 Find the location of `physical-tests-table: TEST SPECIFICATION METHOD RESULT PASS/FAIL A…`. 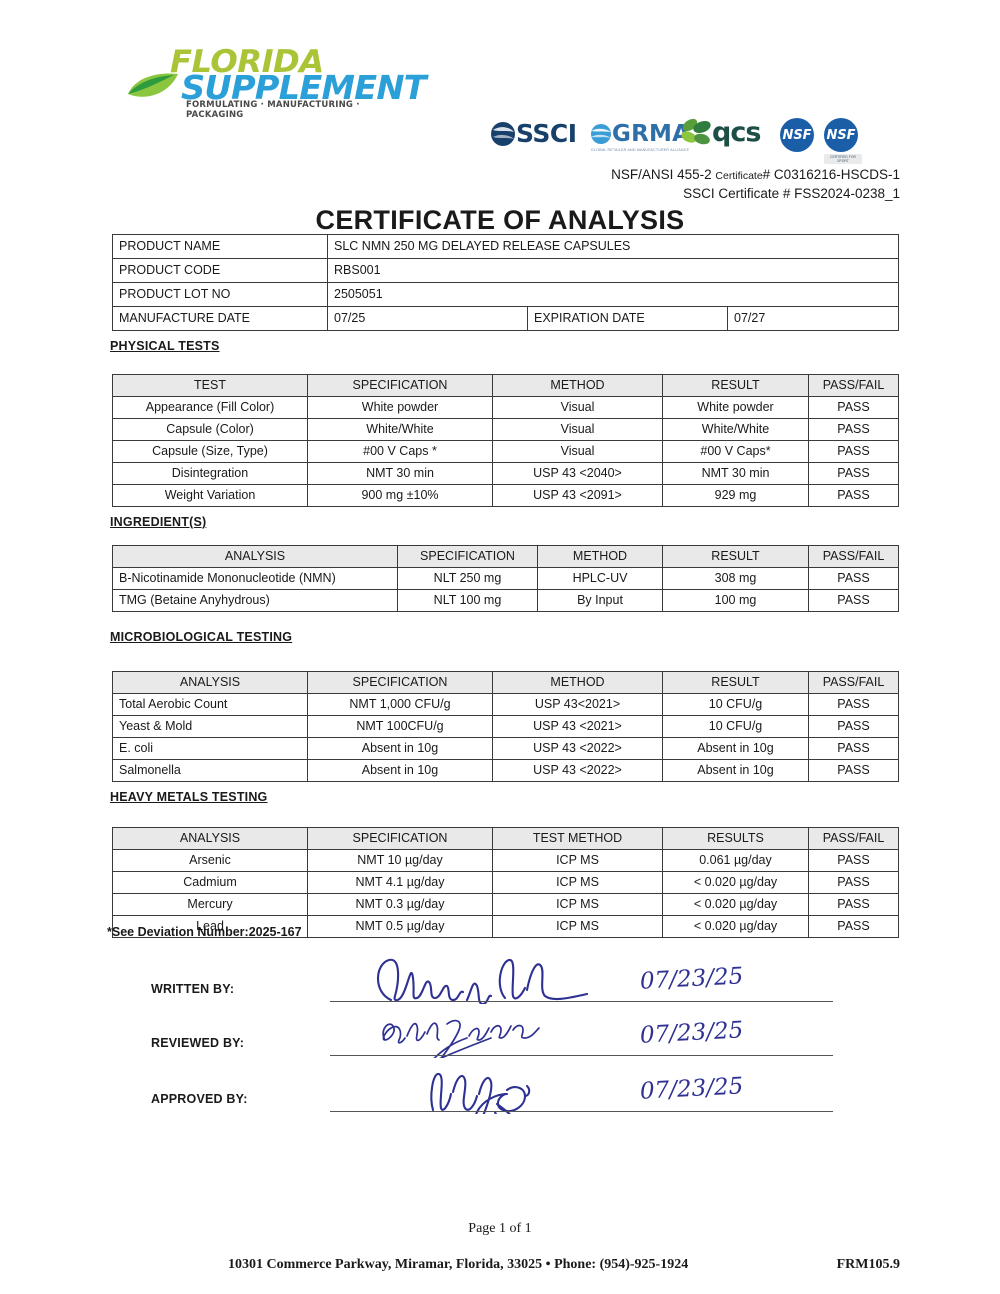

physical-tests-table: TEST SPECIFICATION METHOD RESULT PASS/FAIL A… is located at coordinates (505, 440).